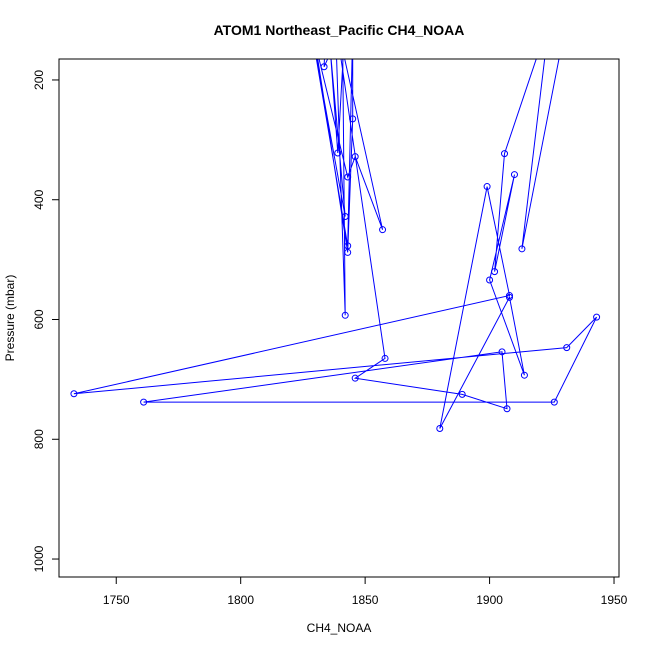 The height and width of the screenshot is (650, 650). I want to click on x-tick-label: 1900, so click(489, 600).